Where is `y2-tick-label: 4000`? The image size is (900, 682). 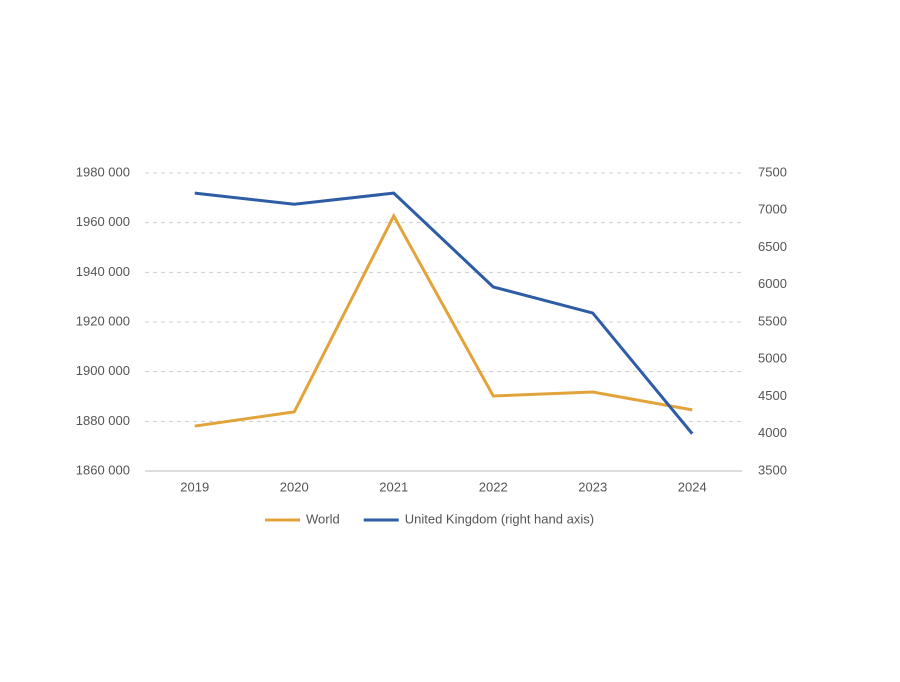
y2-tick-label: 4000 is located at coordinates (772, 432).